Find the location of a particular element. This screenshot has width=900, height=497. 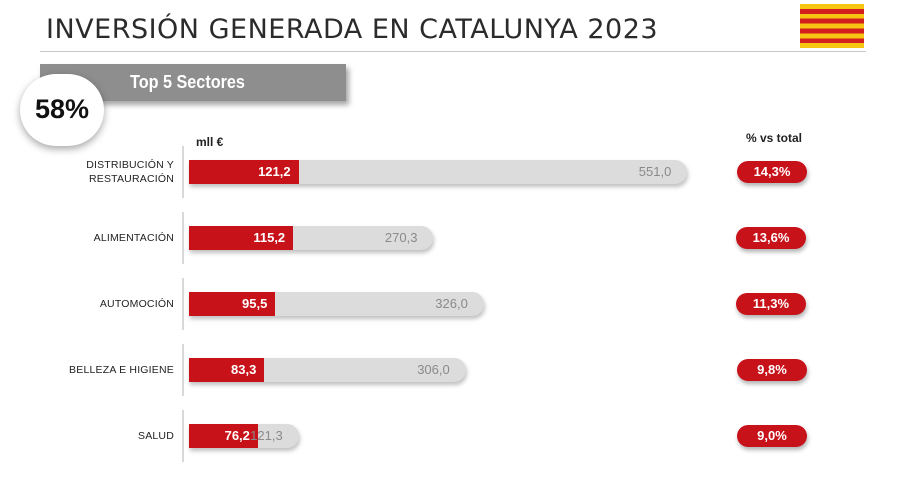

category-label: AUTOMOCIÓN is located at coordinates (112, 304).